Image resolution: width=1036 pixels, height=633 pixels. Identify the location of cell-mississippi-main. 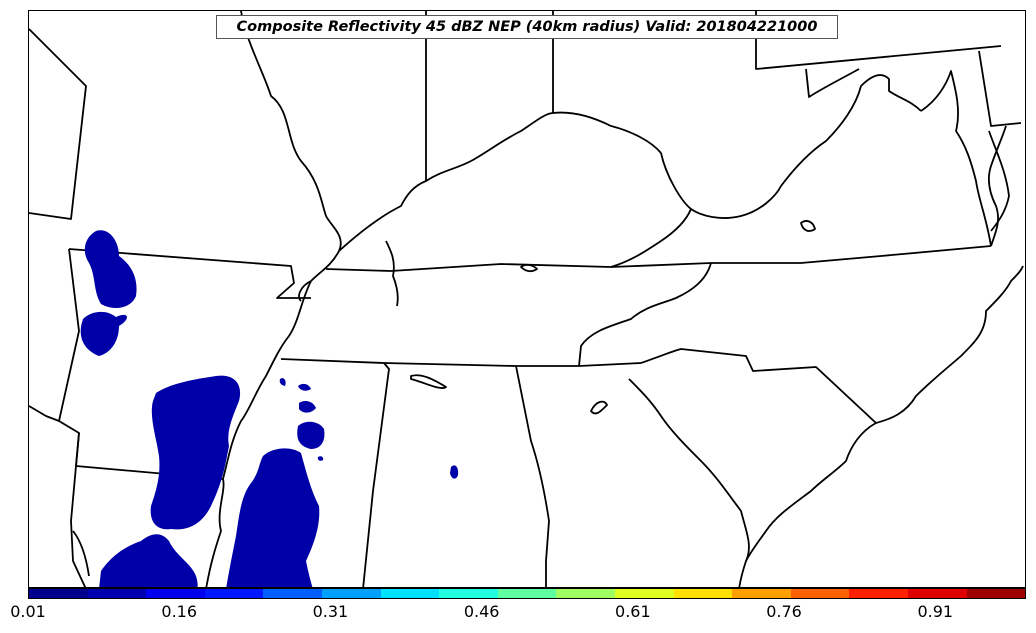
(273, 517).